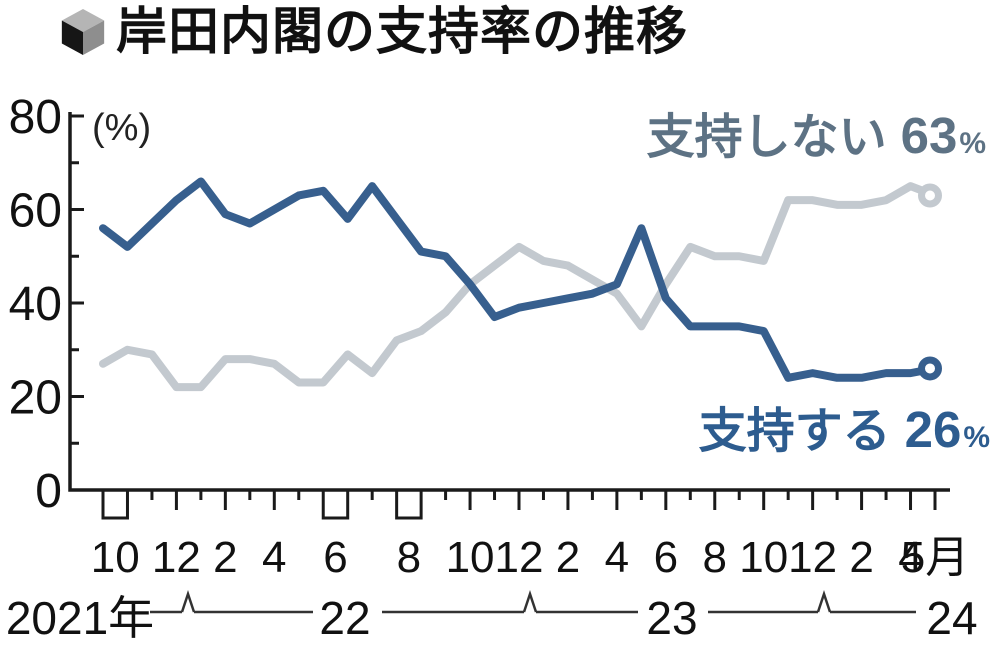 This screenshot has width=1000, height=661. Describe the element at coordinates (83, 32) in the screenshot. I see `cube-bullet-icon` at that location.